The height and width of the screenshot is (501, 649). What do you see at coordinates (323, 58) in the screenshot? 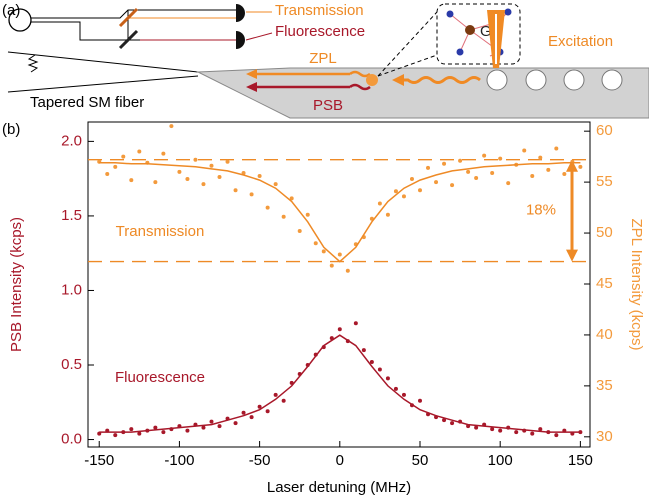
I see `zpl-label: ZPL` at bounding box center [323, 58].